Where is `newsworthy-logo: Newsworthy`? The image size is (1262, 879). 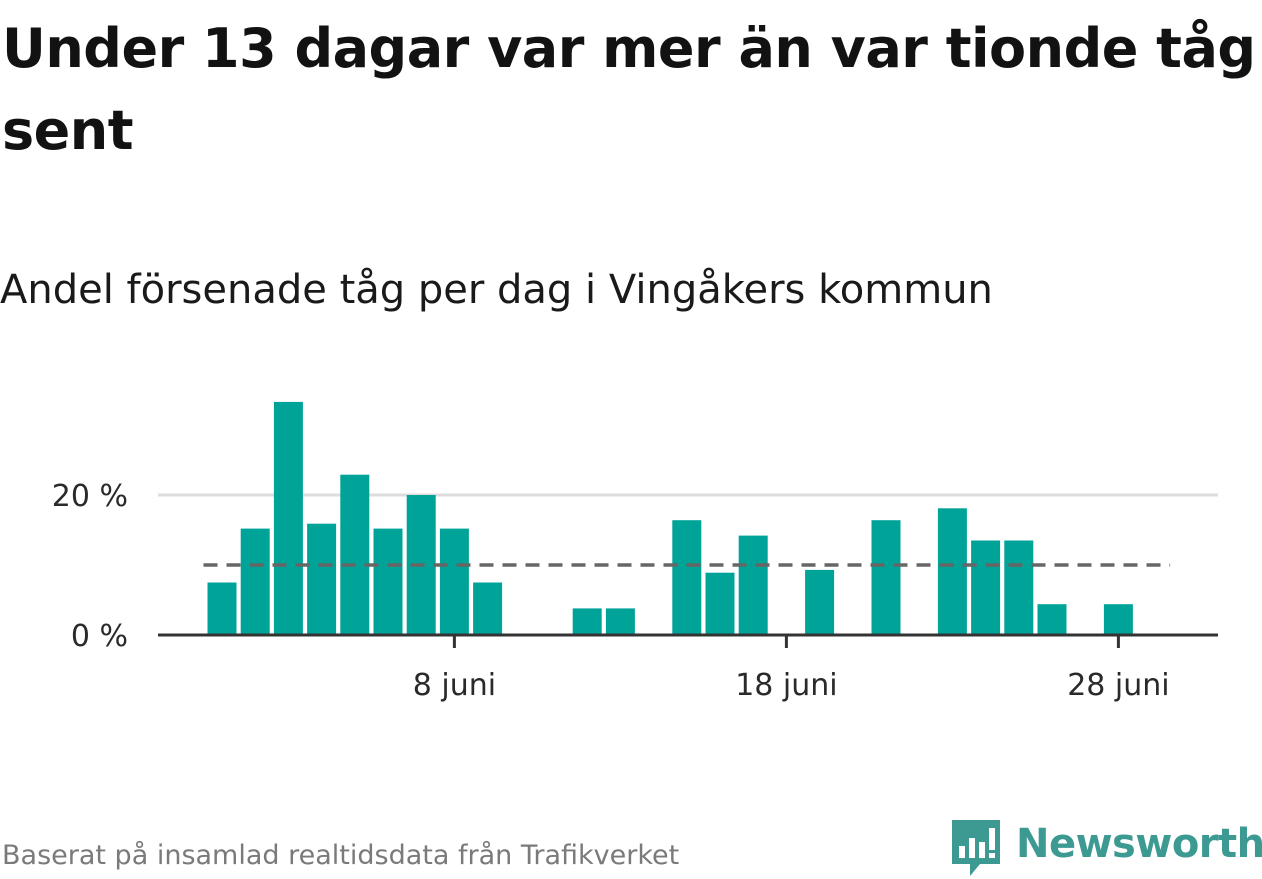 newsworthy-logo: Newsworthy is located at coordinates (1106, 848).